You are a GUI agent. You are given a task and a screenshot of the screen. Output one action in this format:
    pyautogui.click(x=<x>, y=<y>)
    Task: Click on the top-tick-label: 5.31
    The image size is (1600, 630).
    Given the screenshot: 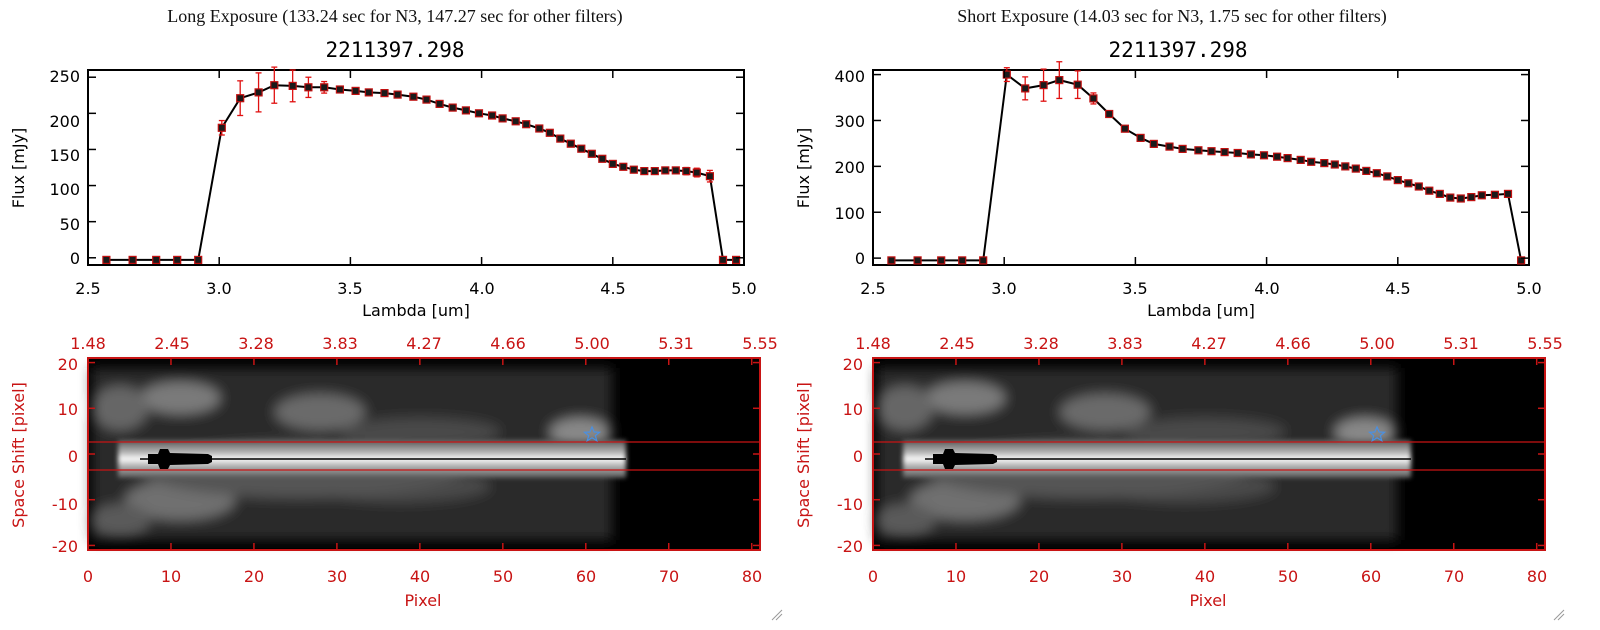 What is the action you would take?
    pyautogui.click(x=676, y=343)
    